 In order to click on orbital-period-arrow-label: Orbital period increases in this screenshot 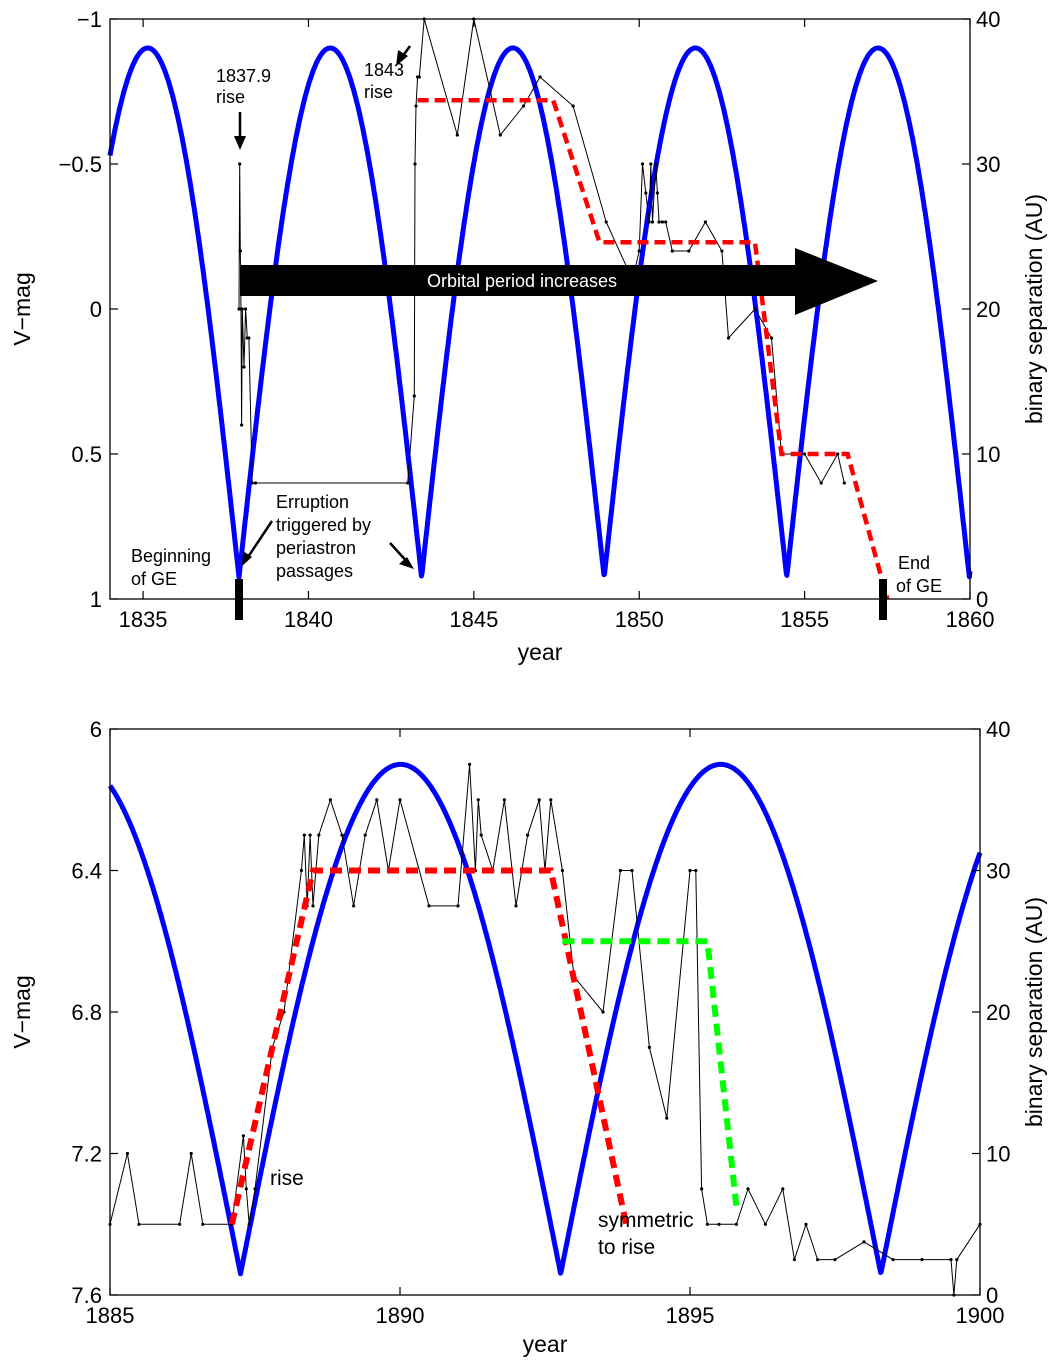, I will do `click(522, 281)`.